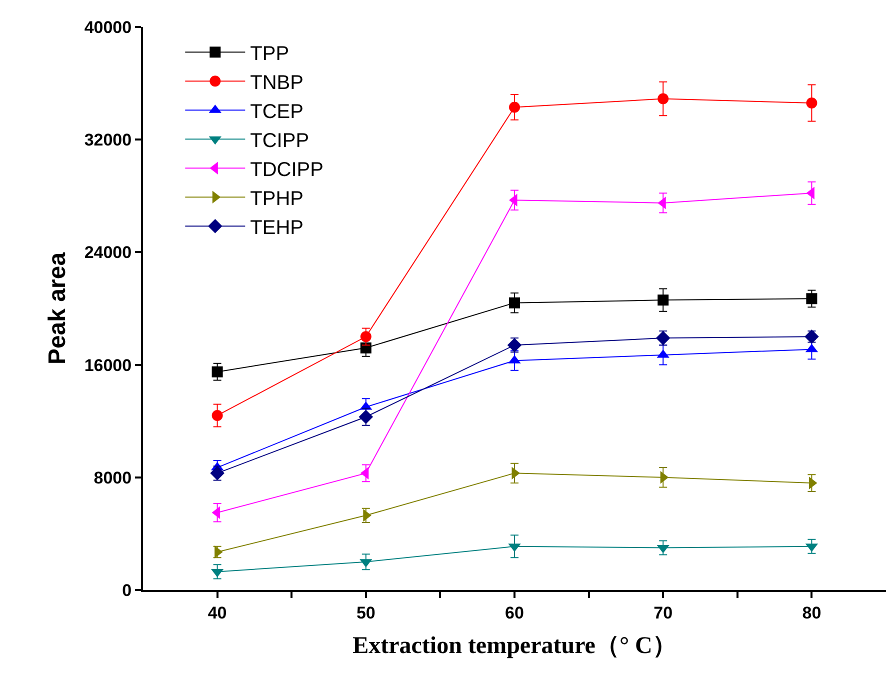 This screenshot has height=675, width=888. I want to click on legend-label: TCIPP, so click(280, 141).